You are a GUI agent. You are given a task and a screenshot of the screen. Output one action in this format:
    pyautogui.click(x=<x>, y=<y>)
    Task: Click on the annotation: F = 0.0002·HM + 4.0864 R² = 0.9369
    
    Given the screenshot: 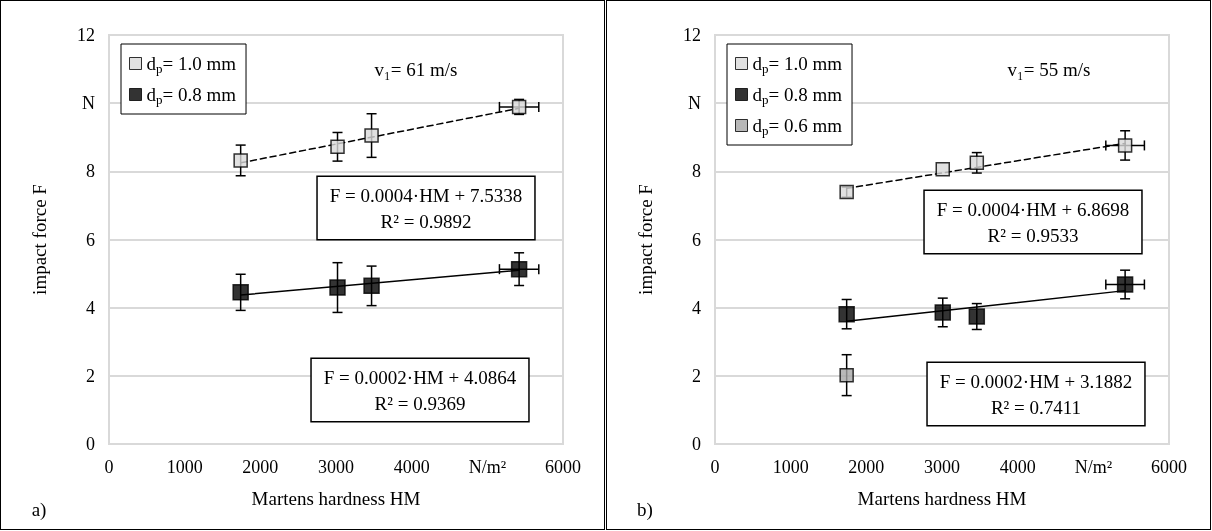 What is the action you would take?
    pyautogui.click(x=420, y=390)
    